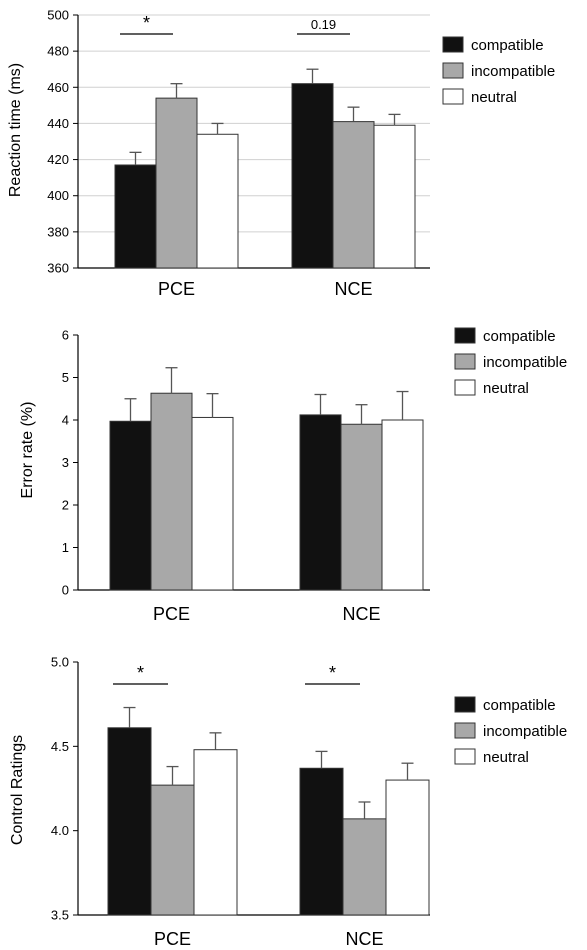 This screenshot has width=587, height=950. What do you see at coordinates (65, 505) in the screenshot?
I see `y-tick-label: 2` at bounding box center [65, 505].